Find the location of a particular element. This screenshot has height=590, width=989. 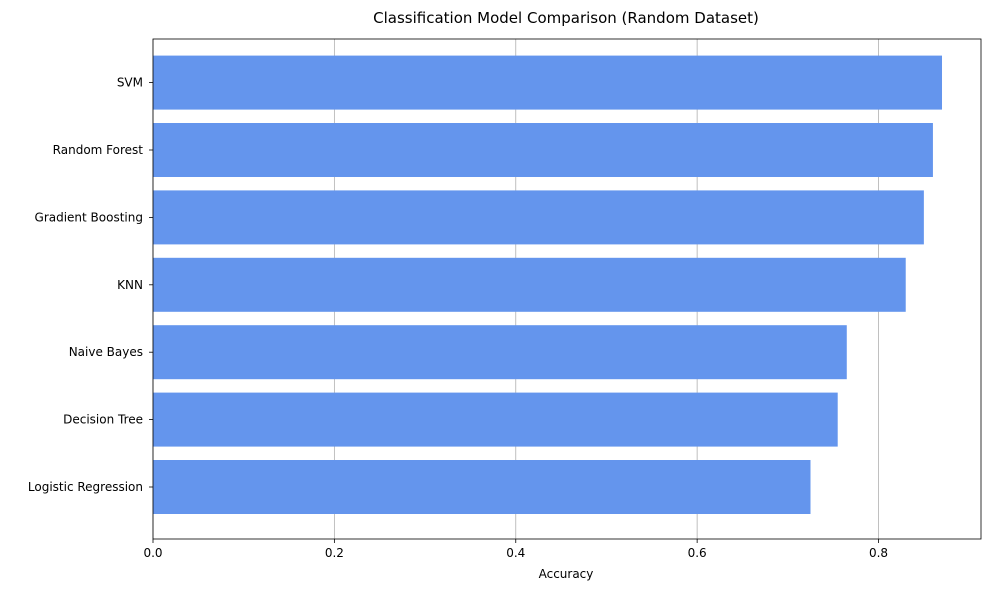

bar-knn is located at coordinates (529, 284).